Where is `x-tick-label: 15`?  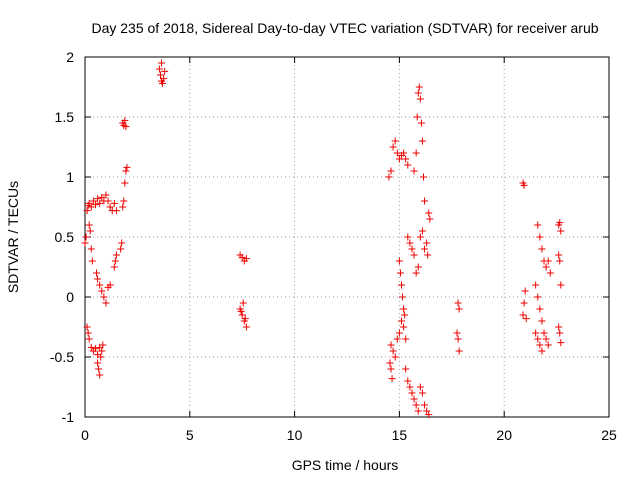
x-tick-label: 15 is located at coordinates (400, 435).